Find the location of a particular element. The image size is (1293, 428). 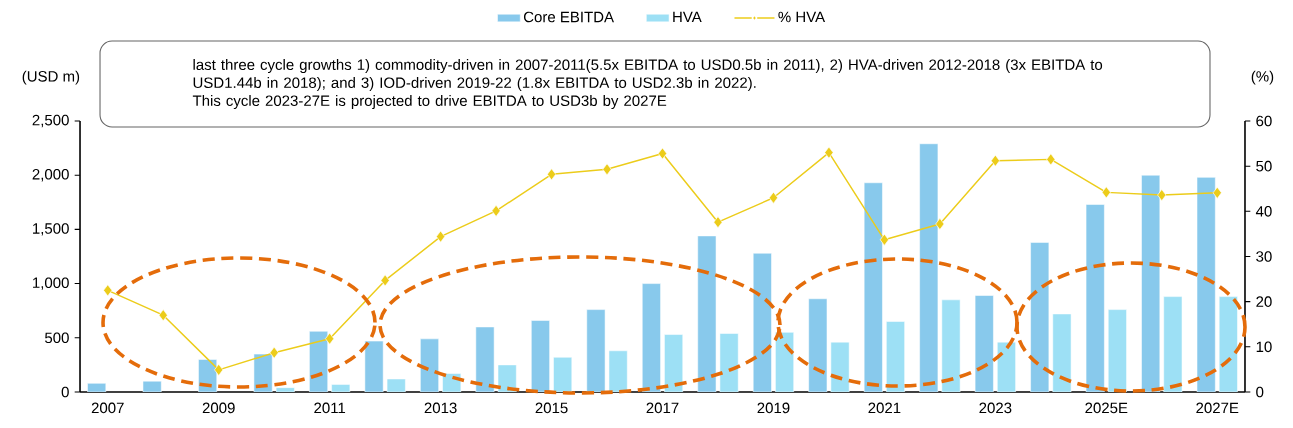

x-tick-label: 2007 is located at coordinates (107, 408).